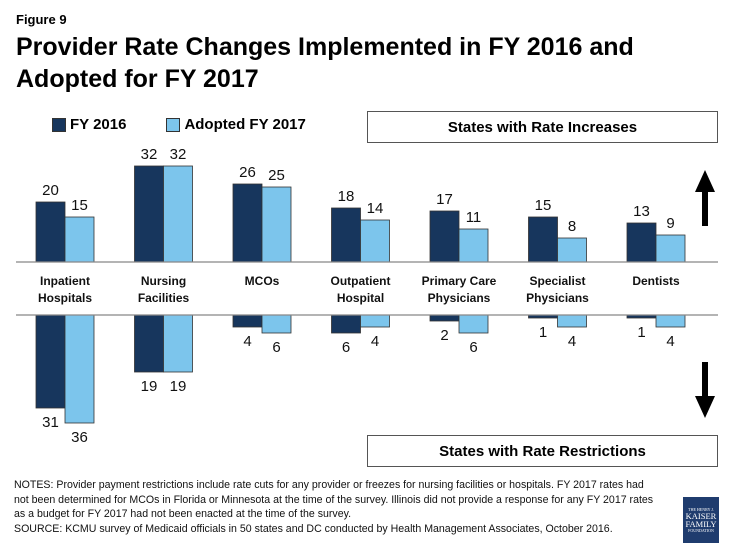 The image size is (735, 551). What do you see at coordinates (375, 208) in the screenshot?
I see `data-label-increase: 14` at bounding box center [375, 208].